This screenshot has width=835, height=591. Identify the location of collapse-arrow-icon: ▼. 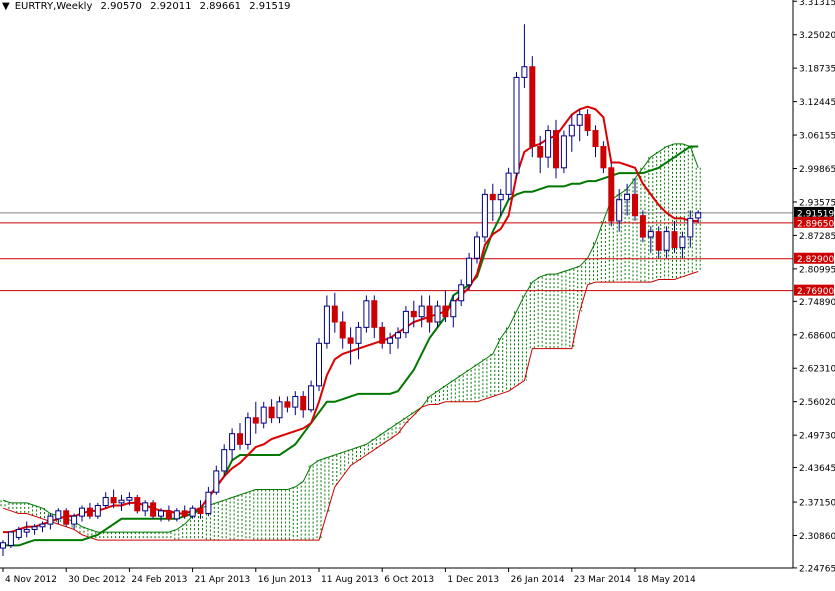
(6, 6).